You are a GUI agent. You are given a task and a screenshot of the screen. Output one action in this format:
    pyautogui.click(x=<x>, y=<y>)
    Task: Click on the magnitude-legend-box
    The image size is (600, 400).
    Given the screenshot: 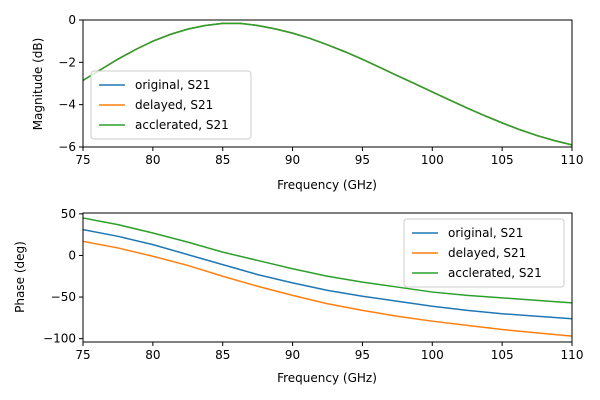 What is the action you would take?
    pyautogui.click(x=171, y=105)
    